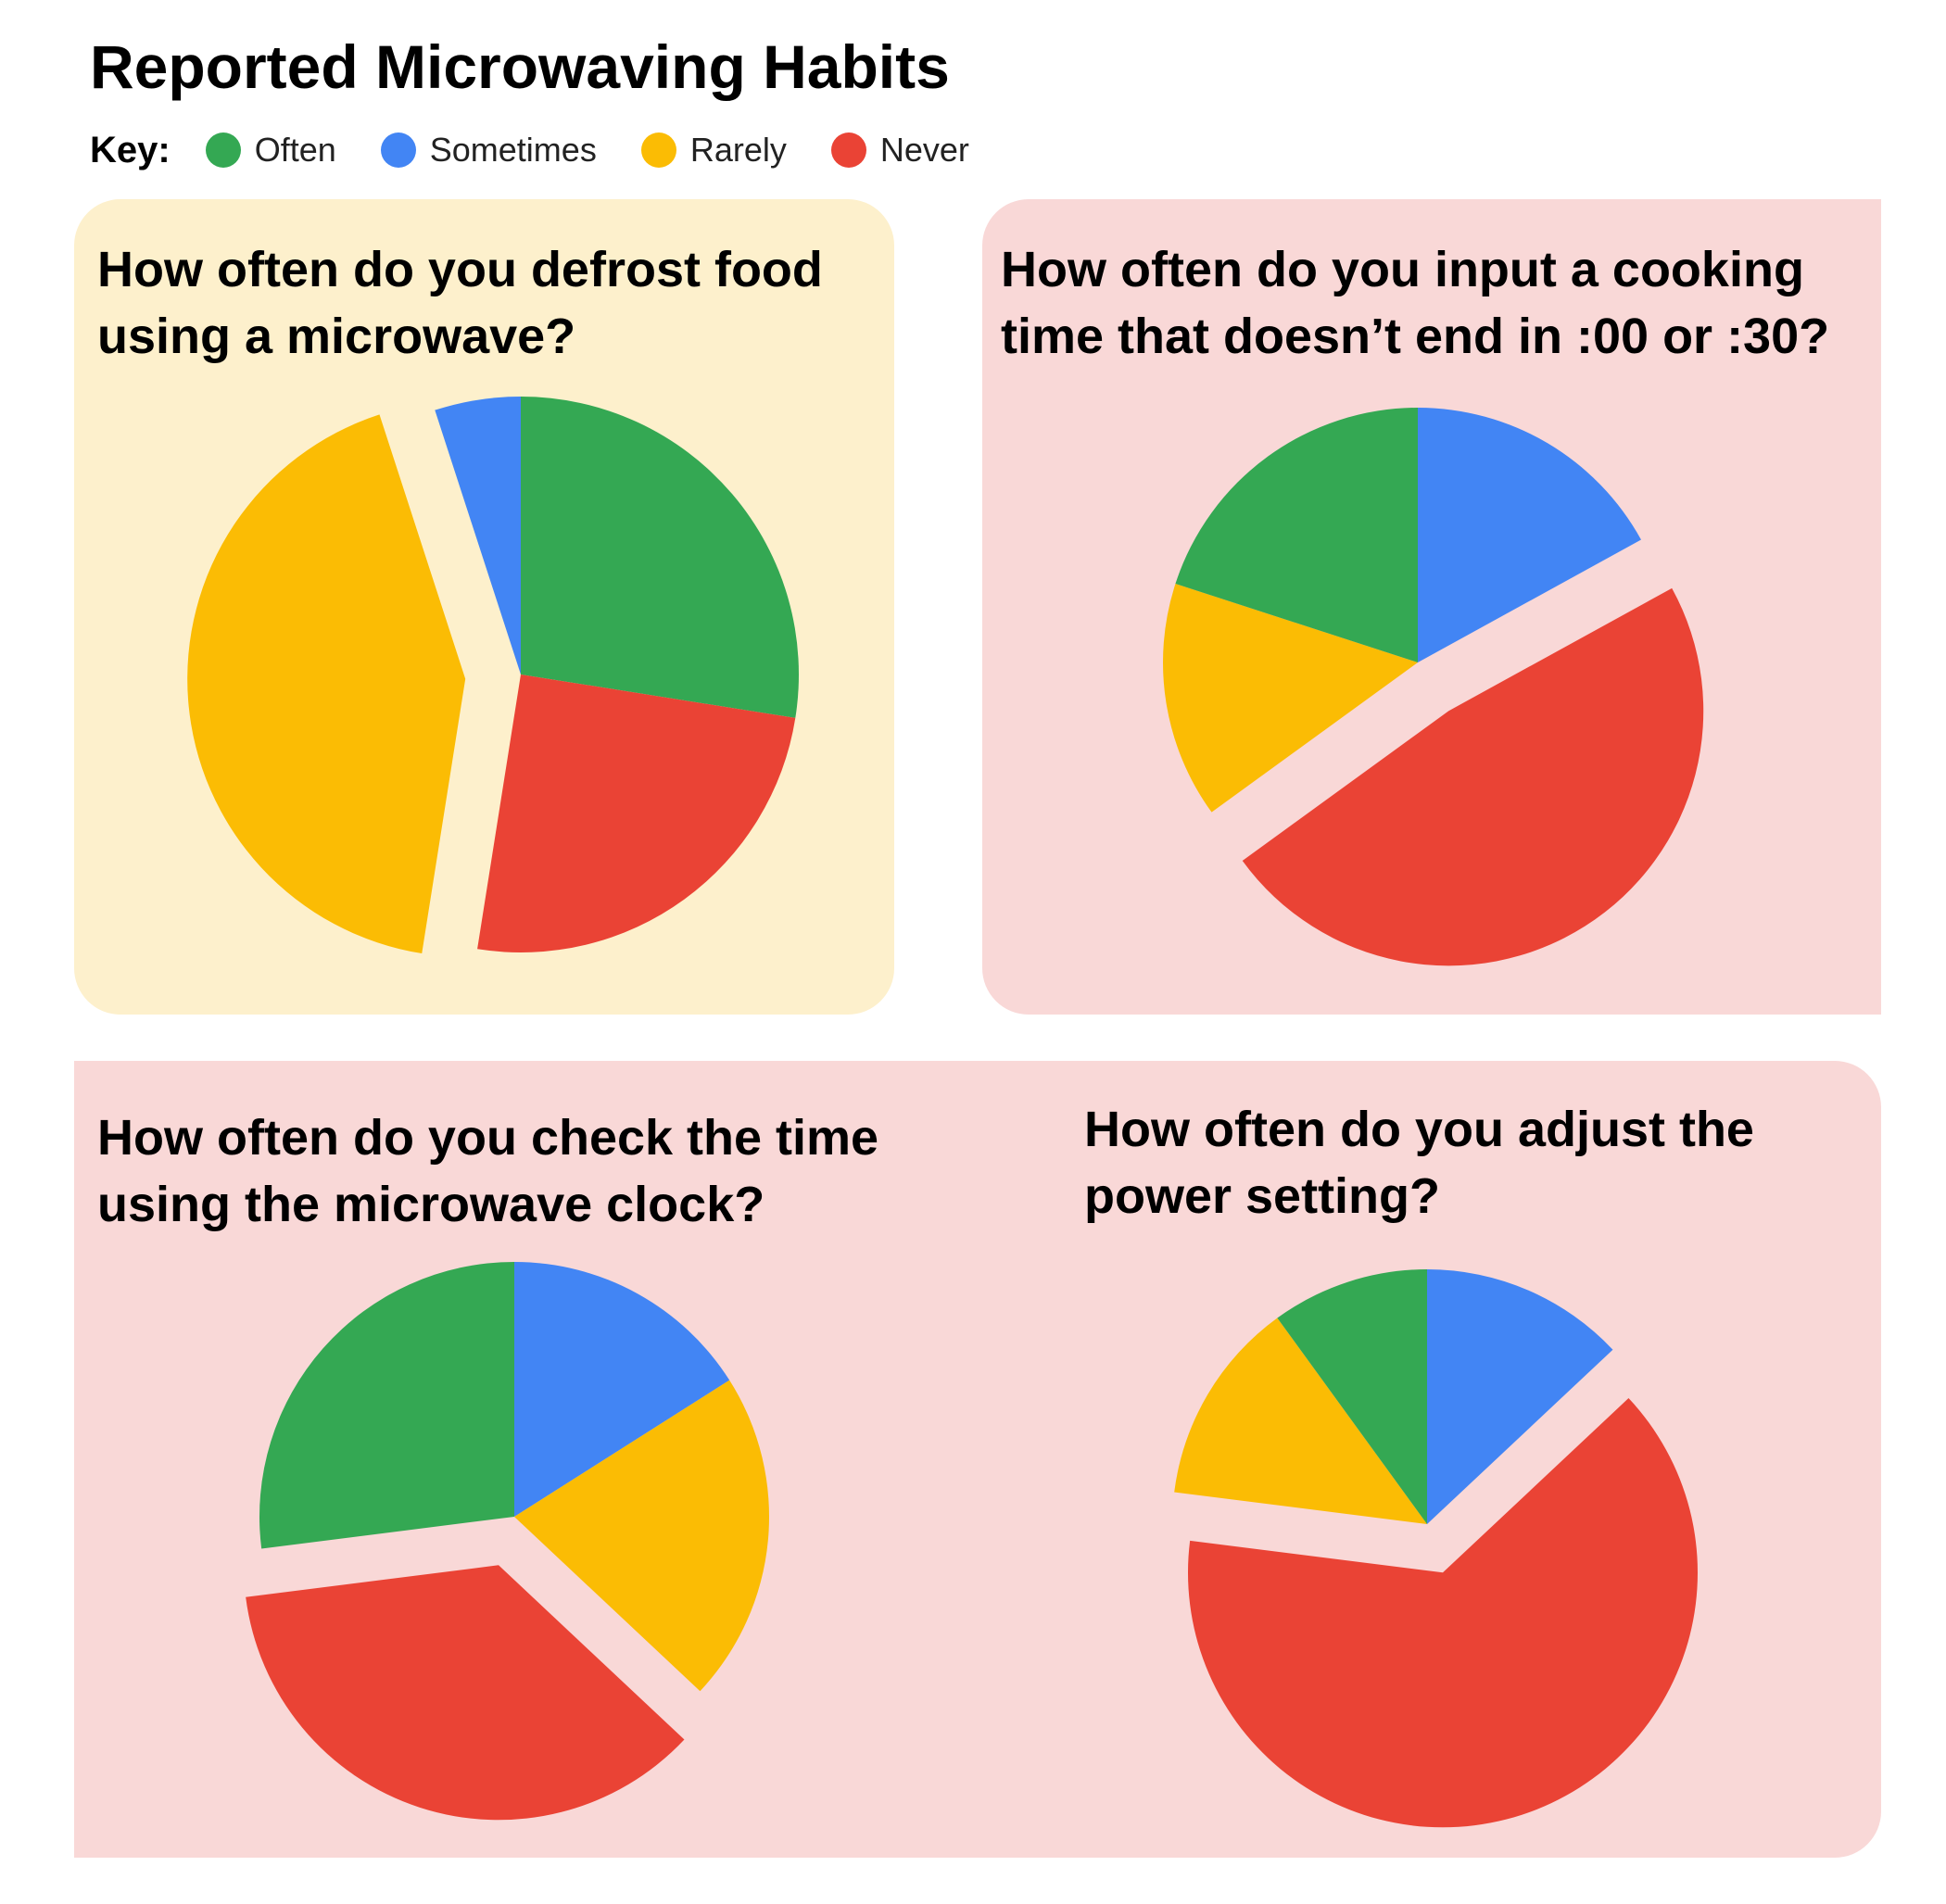 The width and height of the screenshot is (1946, 1904). I want to click on legend-swatch-rarely, so click(658, 150).